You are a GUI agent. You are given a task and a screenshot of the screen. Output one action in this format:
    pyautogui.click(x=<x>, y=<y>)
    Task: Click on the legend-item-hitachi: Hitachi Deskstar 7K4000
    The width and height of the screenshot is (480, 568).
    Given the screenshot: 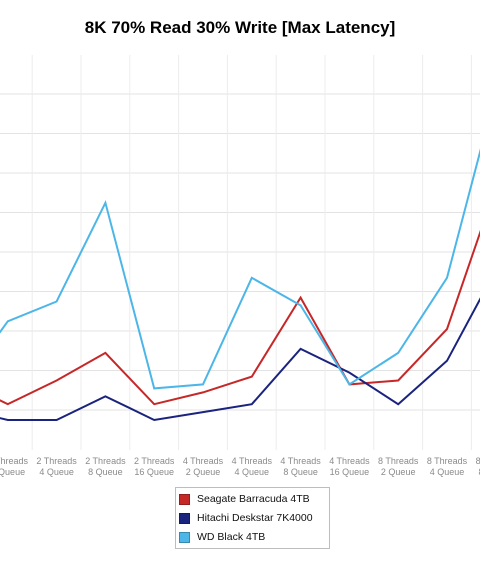 What is the action you would take?
    pyautogui.click(x=246, y=518)
    